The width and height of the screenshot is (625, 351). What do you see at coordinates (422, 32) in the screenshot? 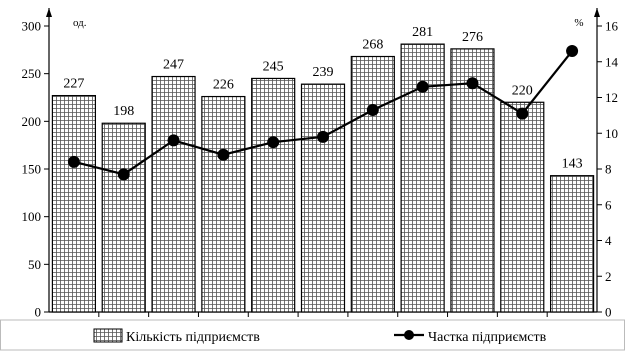
I see `bar-value-label: 281` at bounding box center [422, 32].